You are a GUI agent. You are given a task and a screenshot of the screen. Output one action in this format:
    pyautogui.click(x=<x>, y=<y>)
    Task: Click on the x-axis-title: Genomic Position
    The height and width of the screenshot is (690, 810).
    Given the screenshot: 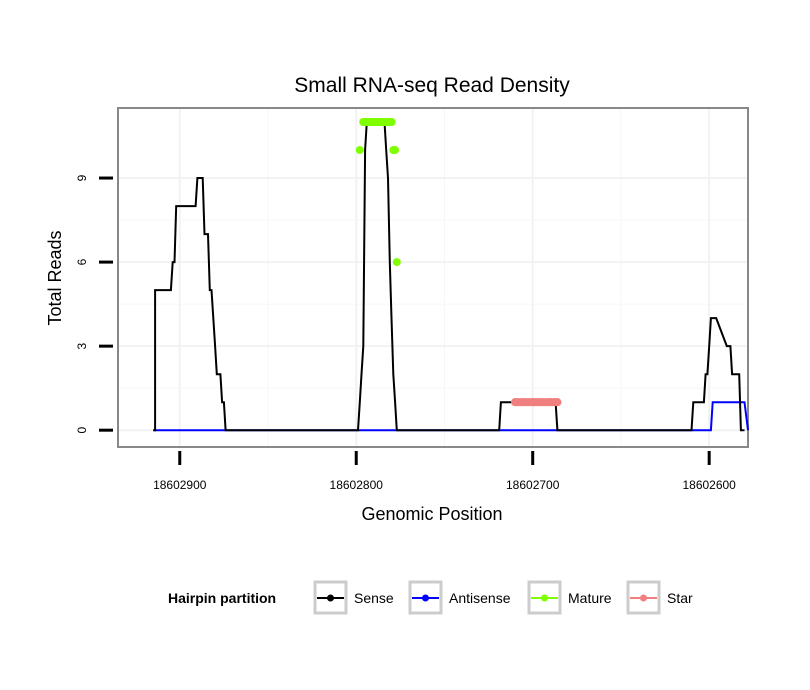 What is the action you would take?
    pyautogui.click(x=431, y=514)
    